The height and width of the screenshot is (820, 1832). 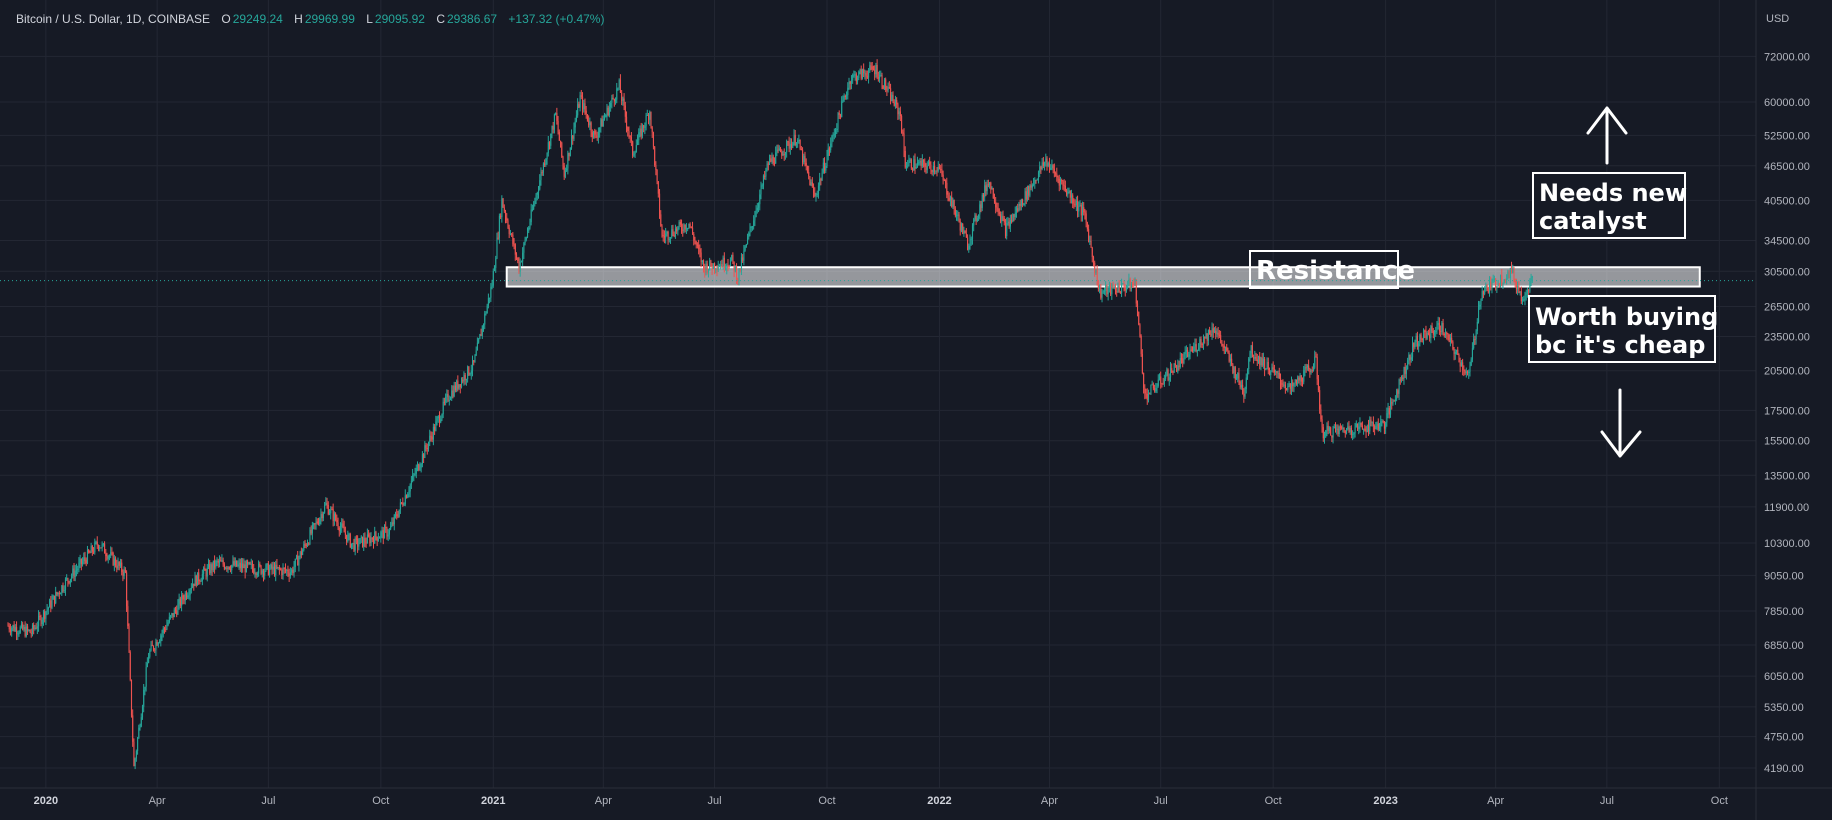 I want to click on high-value: 29969.99, so click(x=329, y=19).